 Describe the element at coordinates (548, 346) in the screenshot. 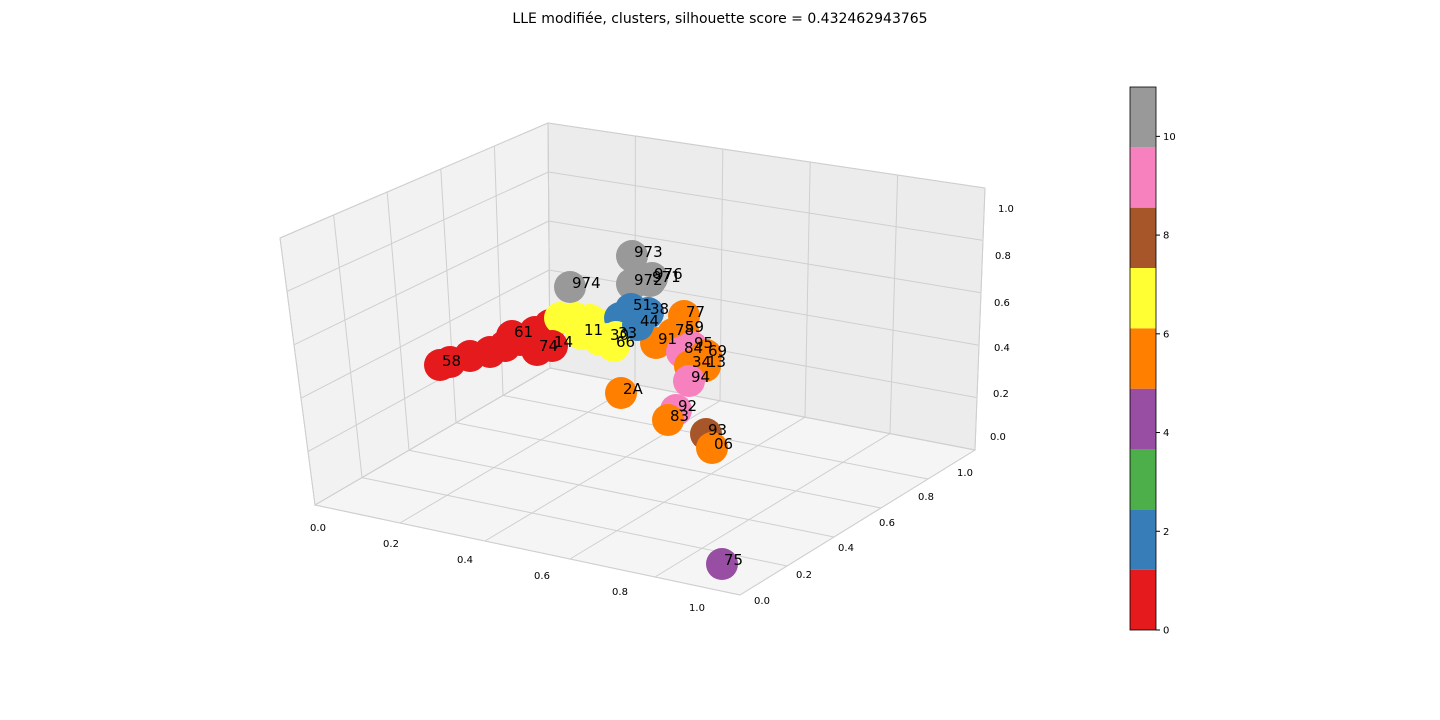

I see `point-label: 74` at that location.